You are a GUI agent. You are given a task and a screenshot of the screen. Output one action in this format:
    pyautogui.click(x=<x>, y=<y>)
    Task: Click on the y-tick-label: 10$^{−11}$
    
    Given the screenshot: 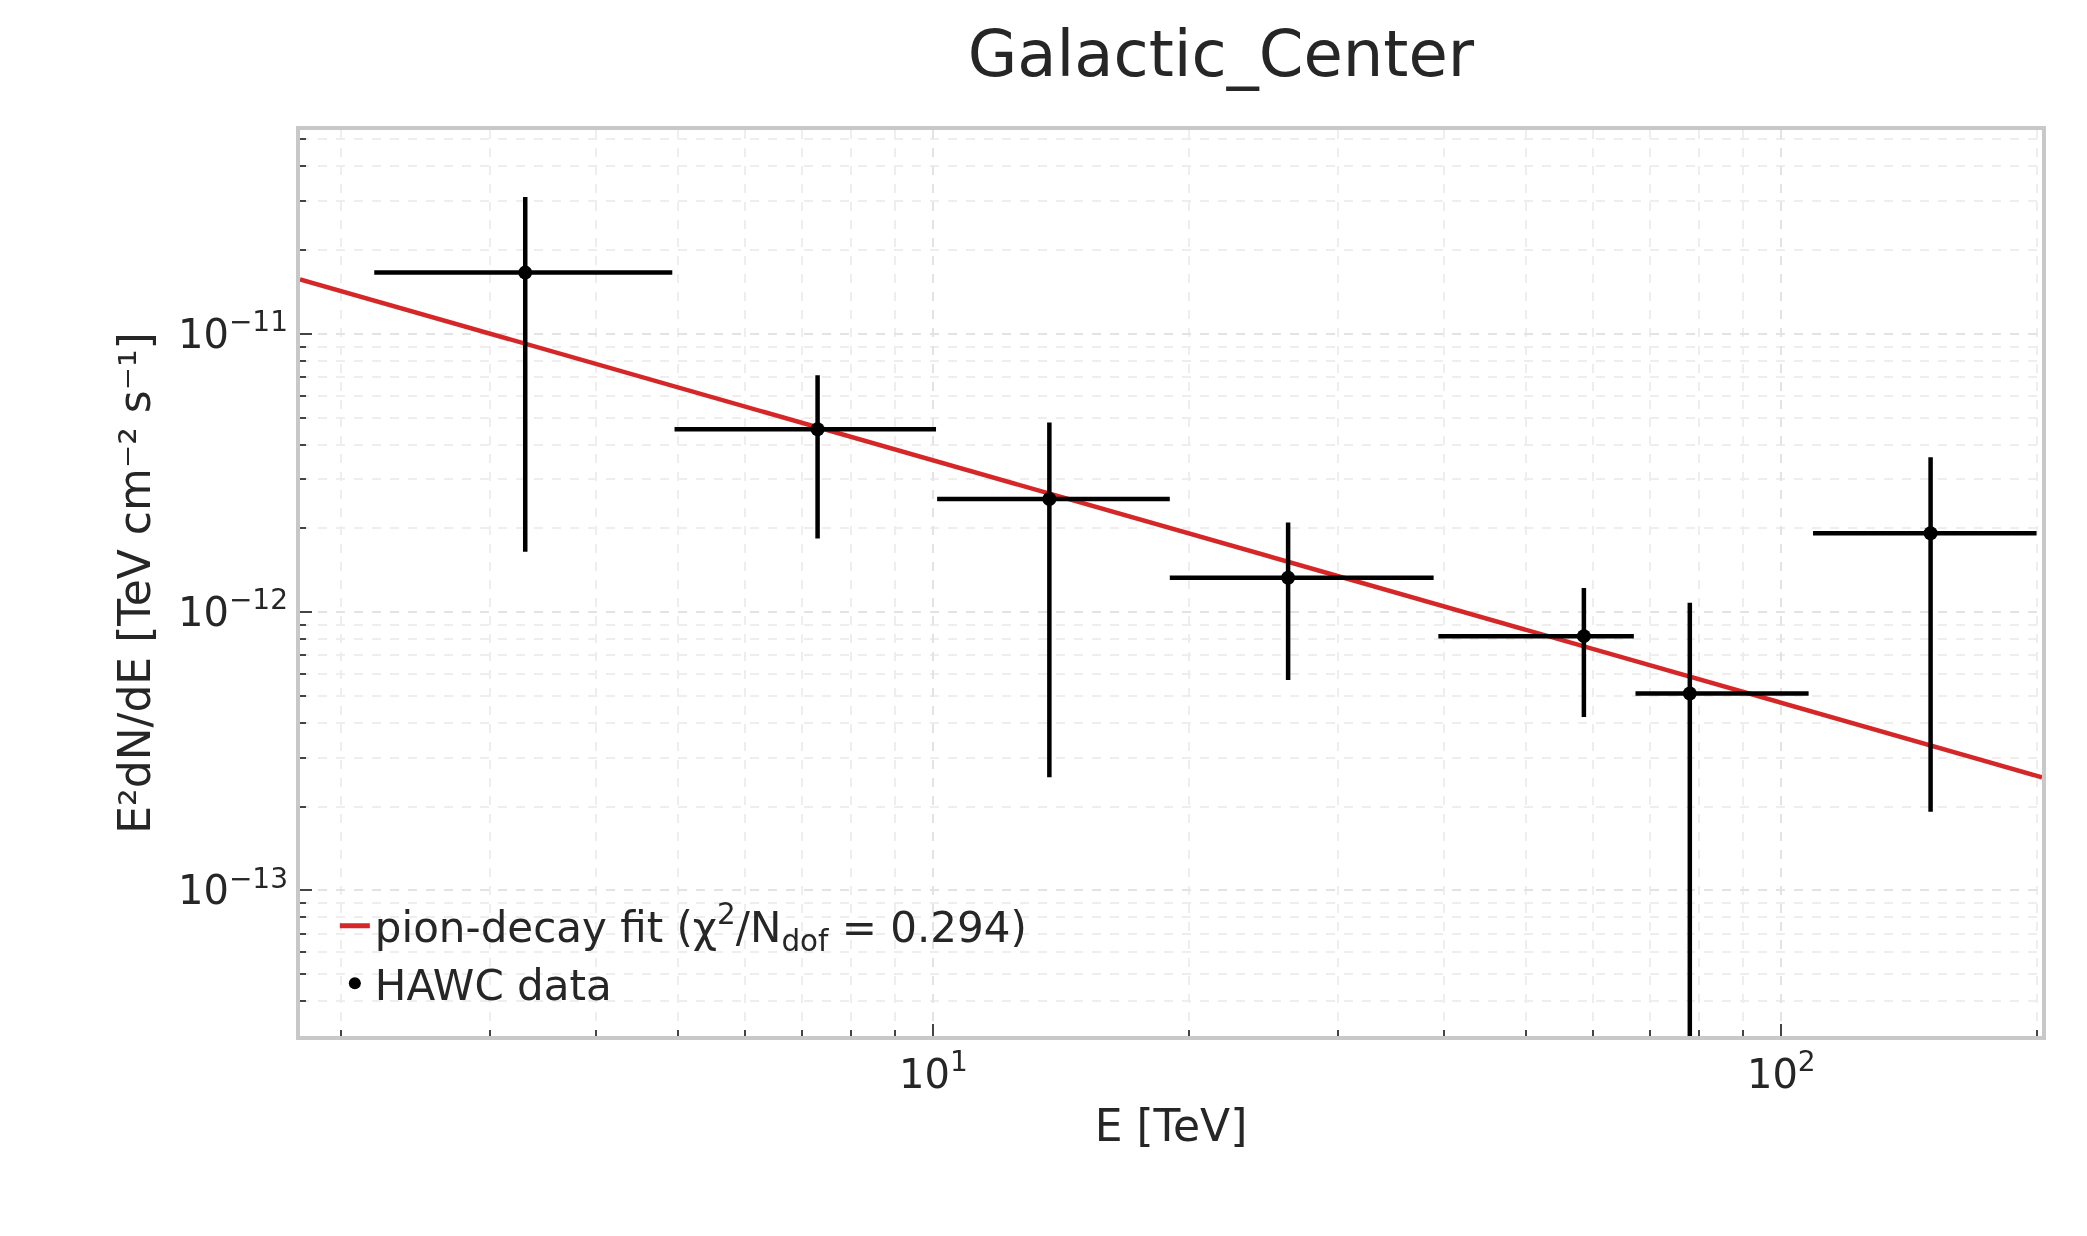 What is the action you would take?
    pyautogui.click(x=233, y=331)
    